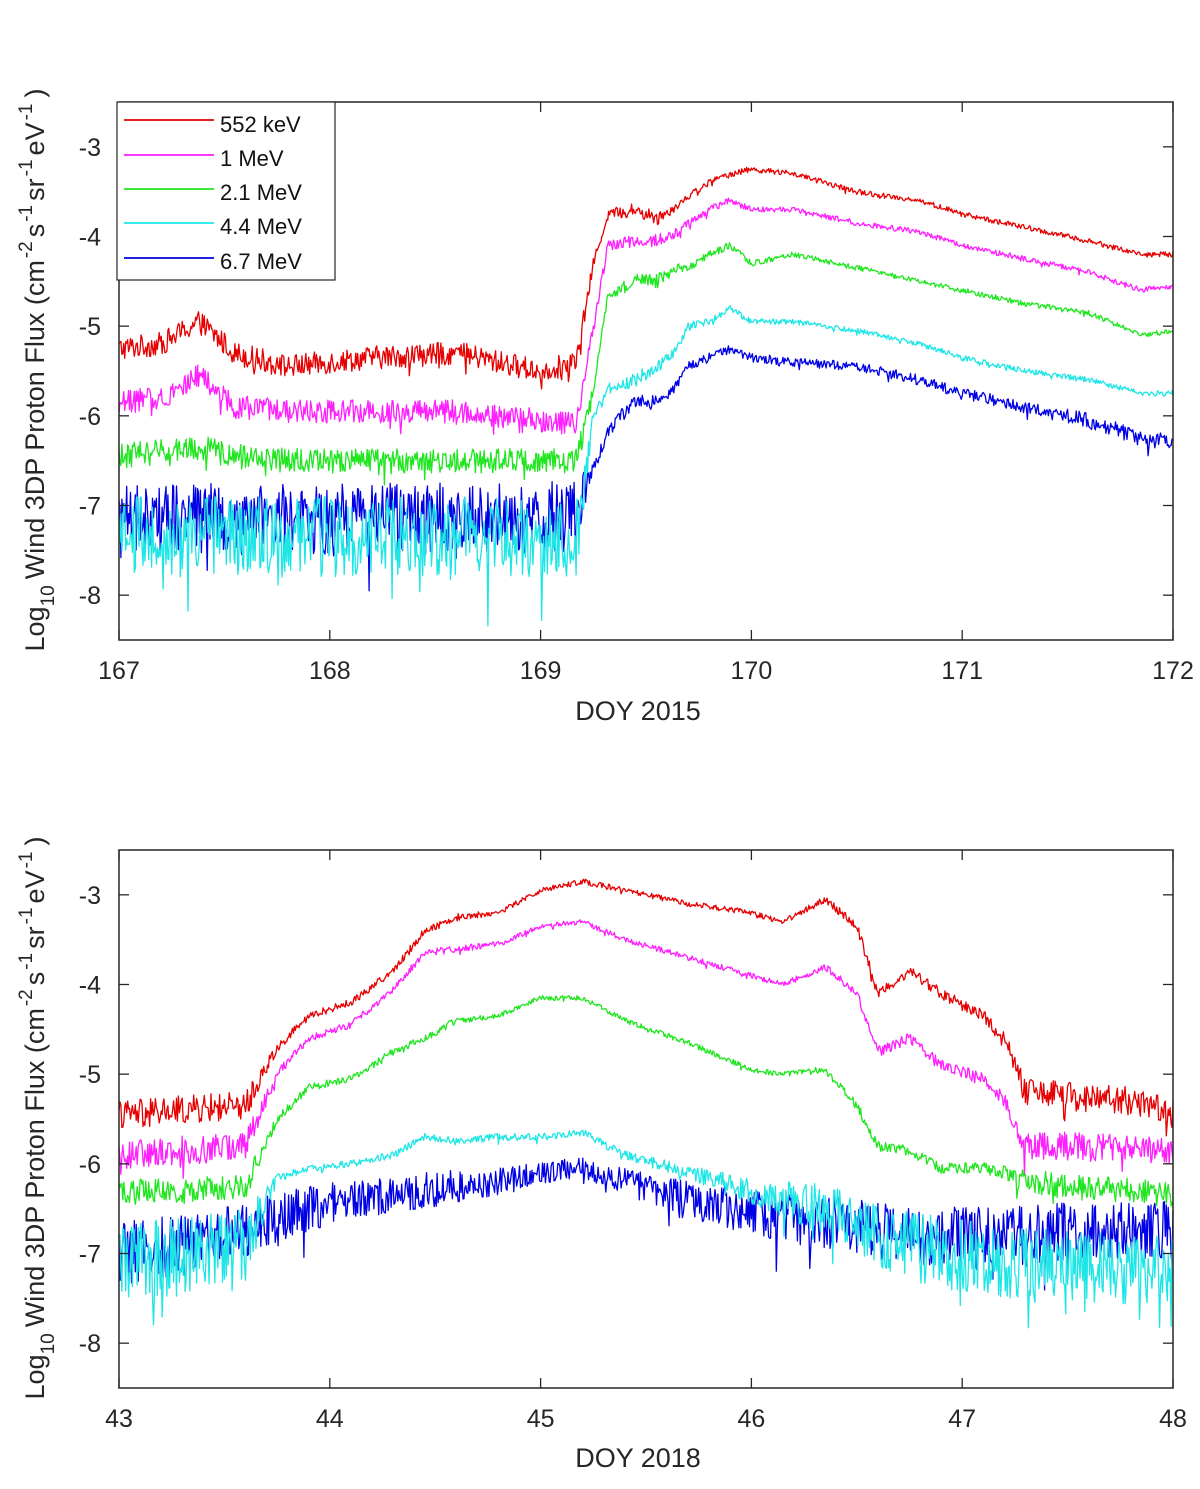 This screenshot has height=1489, width=1200. Describe the element at coordinates (962, 671) in the screenshot. I see `x-tick-label: 171` at that location.